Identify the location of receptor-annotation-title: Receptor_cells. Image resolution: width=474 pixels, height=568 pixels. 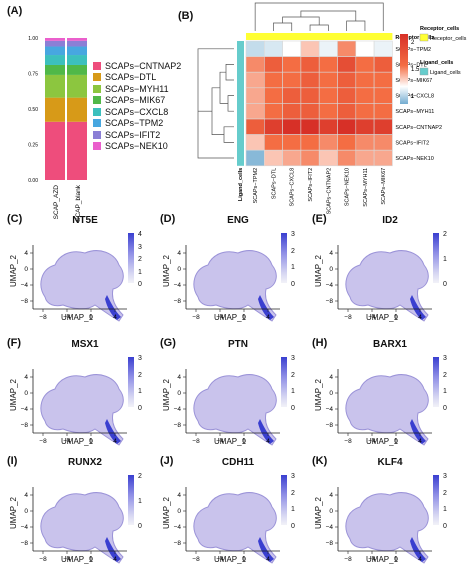
(414, 38).